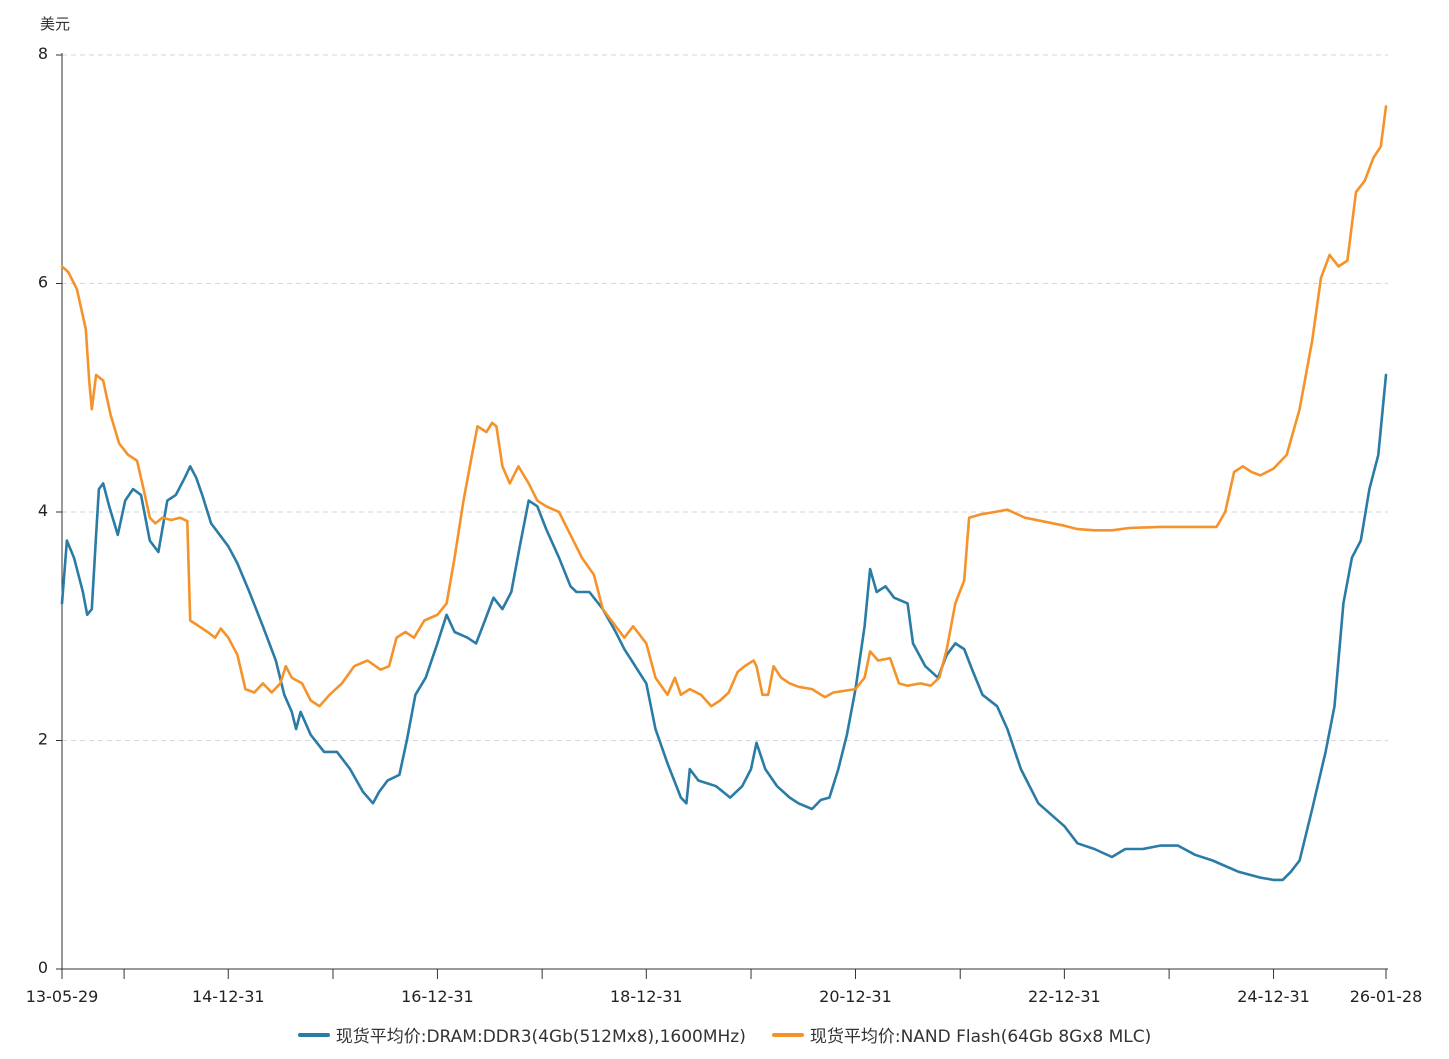  What do you see at coordinates (43, 282) in the screenshot?
I see `y-tick-label: 6` at bounding box center [43, 282].